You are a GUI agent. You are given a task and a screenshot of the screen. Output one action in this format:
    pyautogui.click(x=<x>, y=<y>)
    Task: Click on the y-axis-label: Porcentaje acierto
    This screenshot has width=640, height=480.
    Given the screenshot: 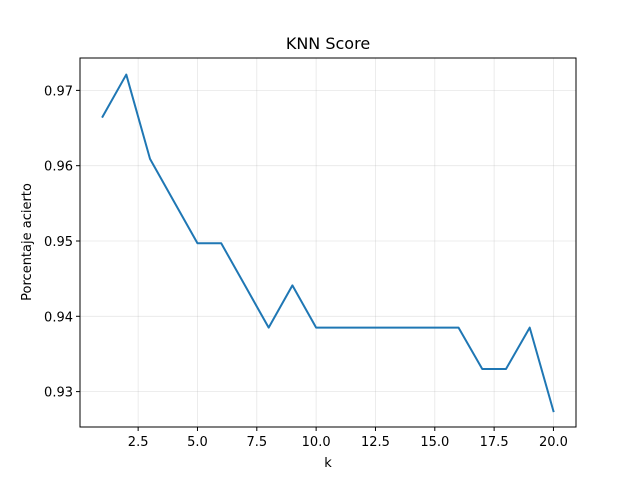 What is the action you would take?
    pyautogui.click(x=27, y=242)
    